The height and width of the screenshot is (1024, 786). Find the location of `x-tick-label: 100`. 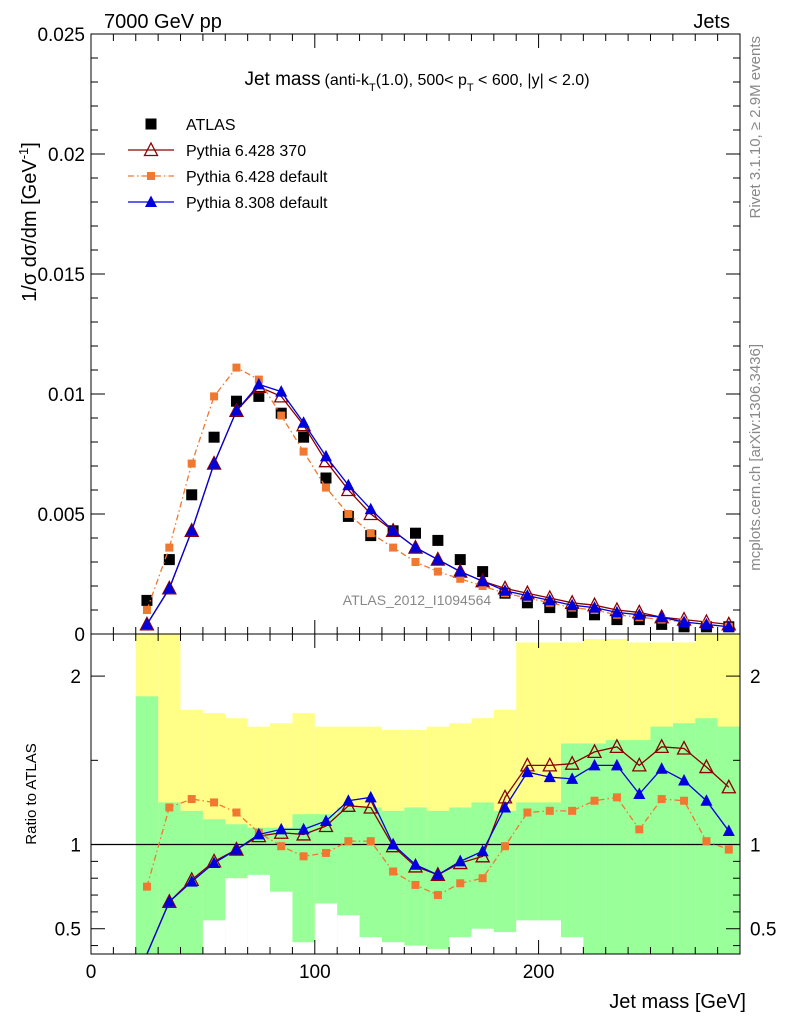

x-tick-label: 100 is located at coordinates (315, 972).